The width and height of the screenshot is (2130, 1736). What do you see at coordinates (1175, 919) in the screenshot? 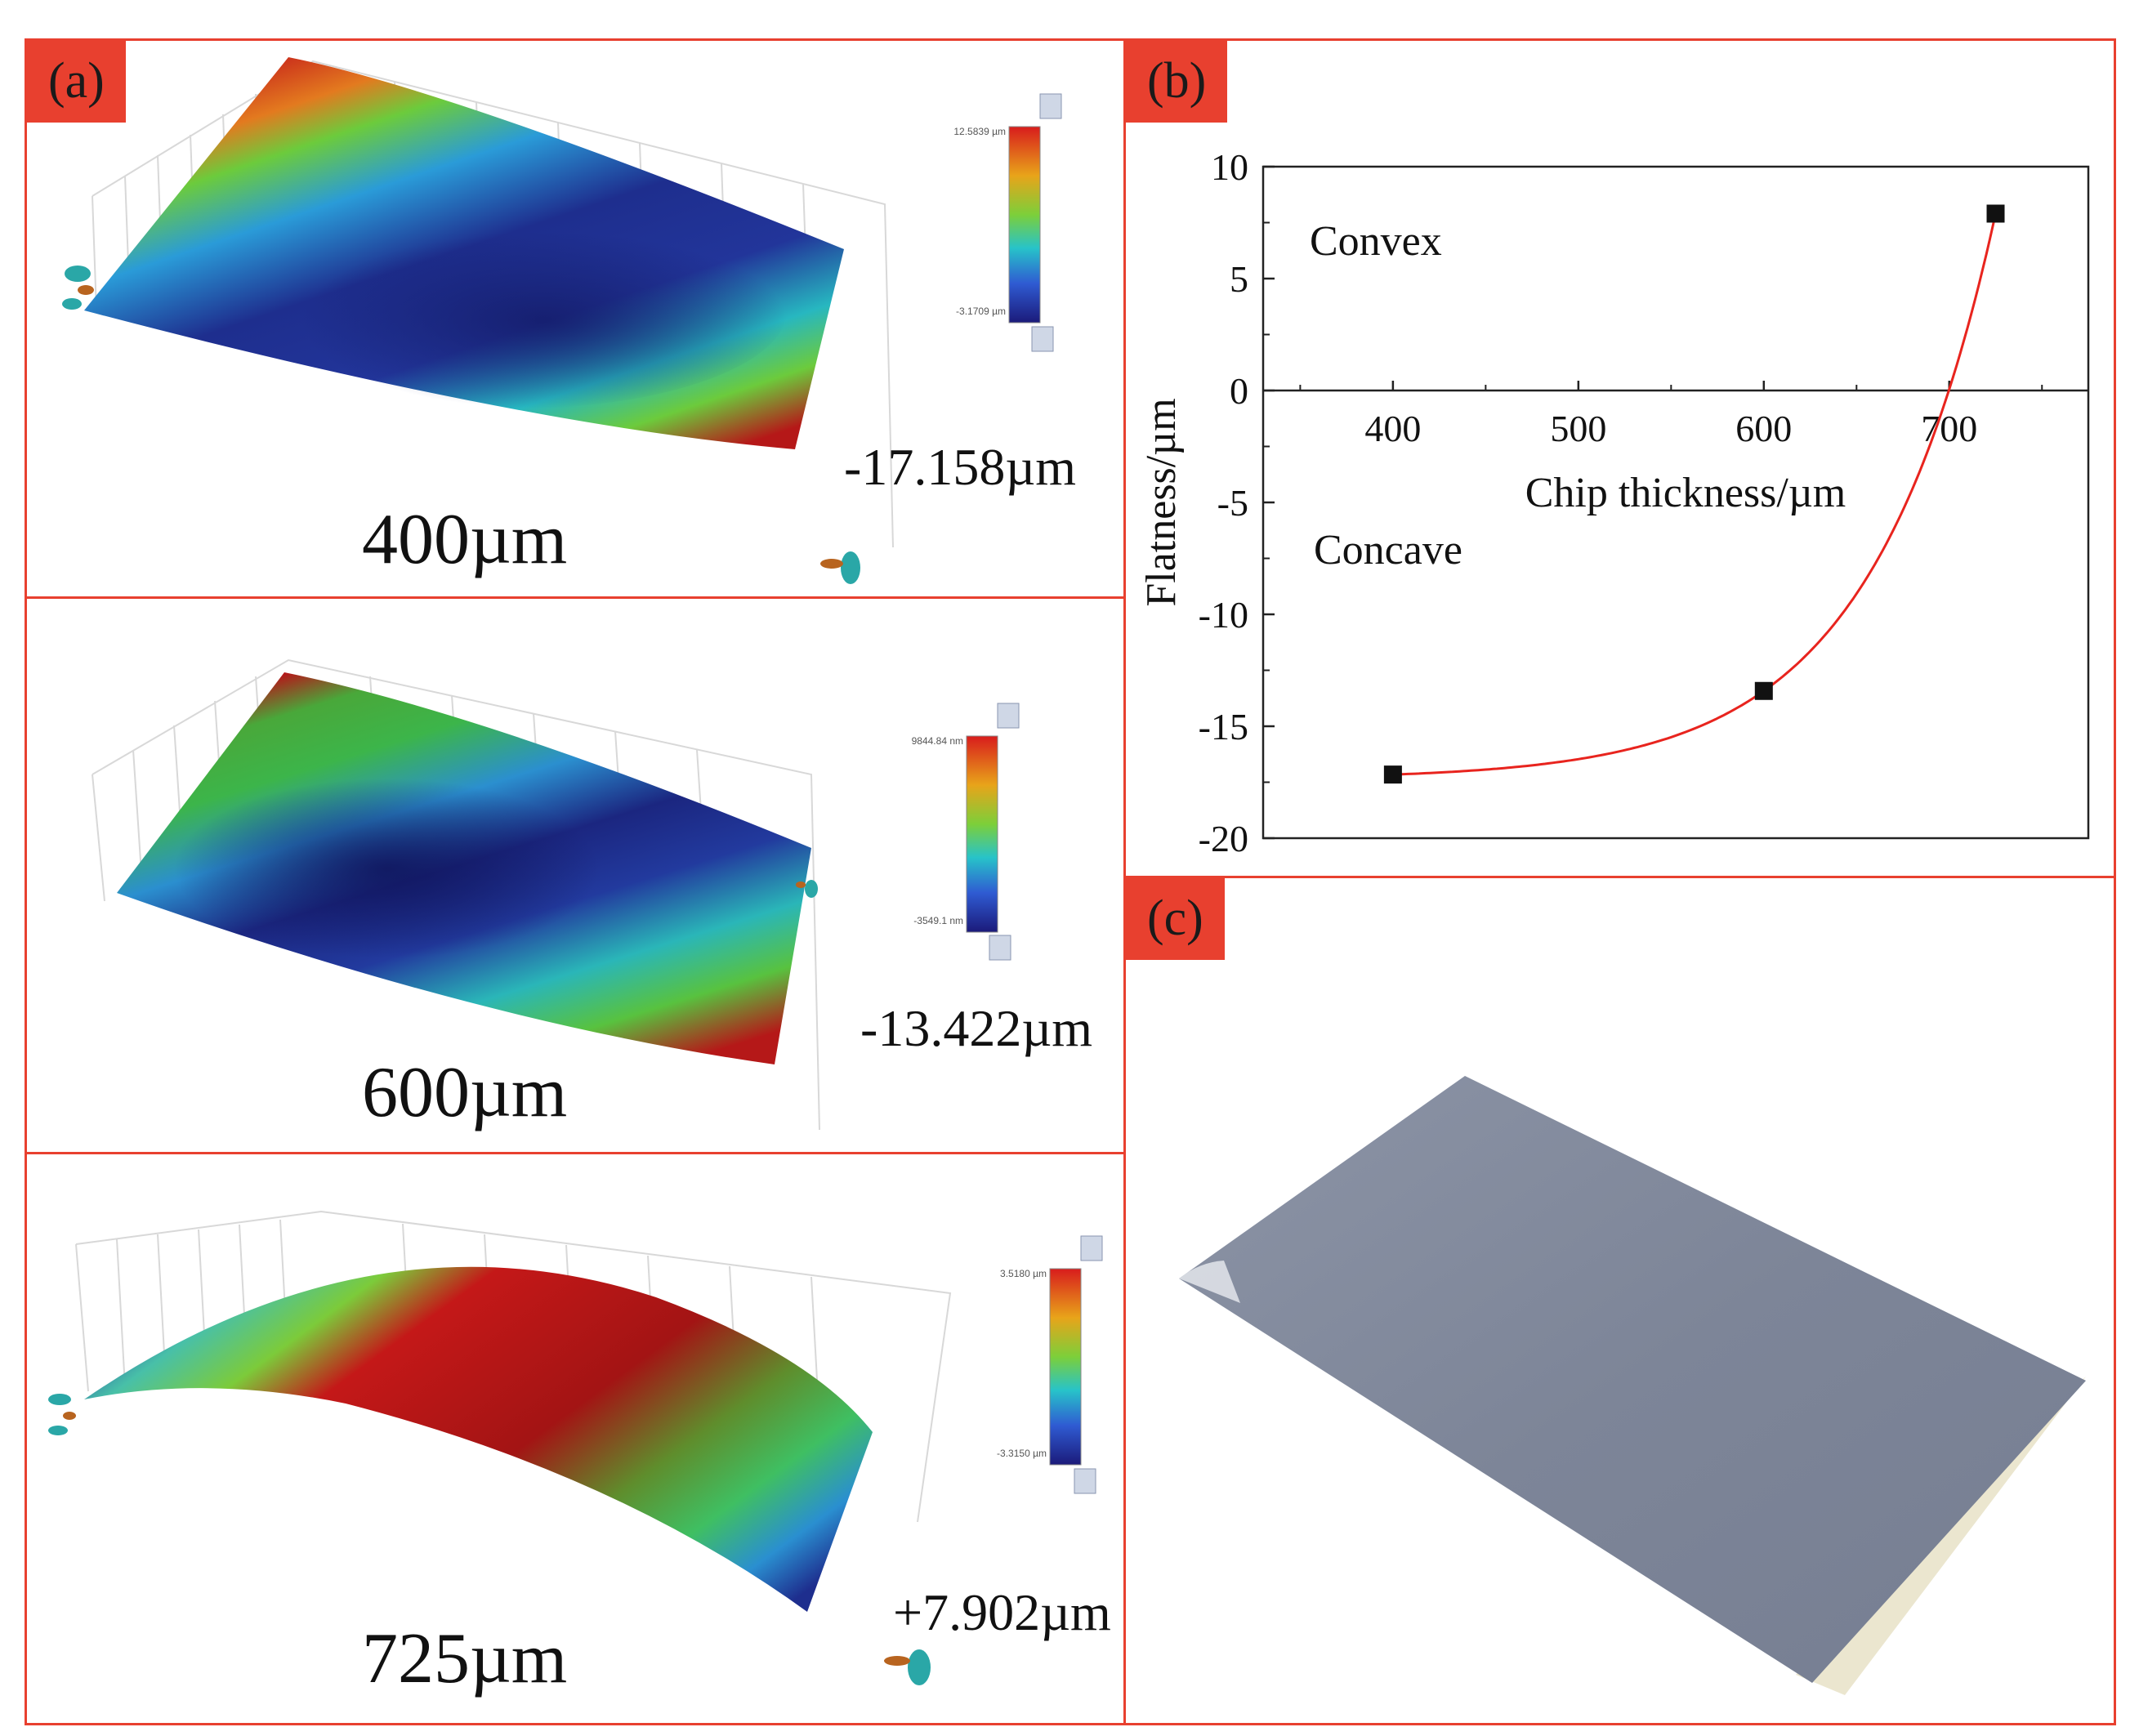
I see `panel-c-tag: (c)` at bounding box center [1175, 919].